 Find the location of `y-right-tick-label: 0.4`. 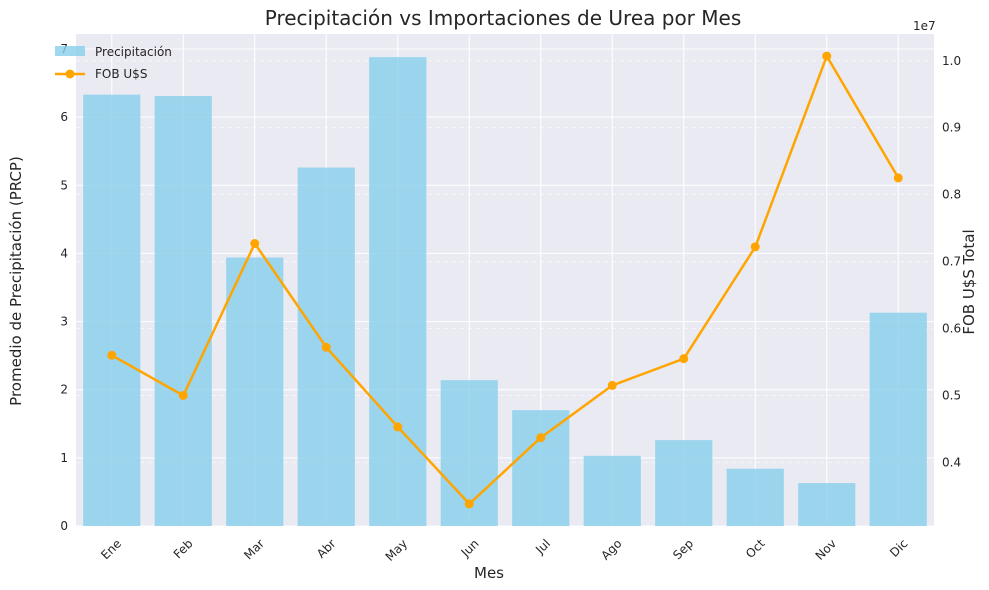

y-right-tick-label: 0.4 is located at coordinates (951, 462).